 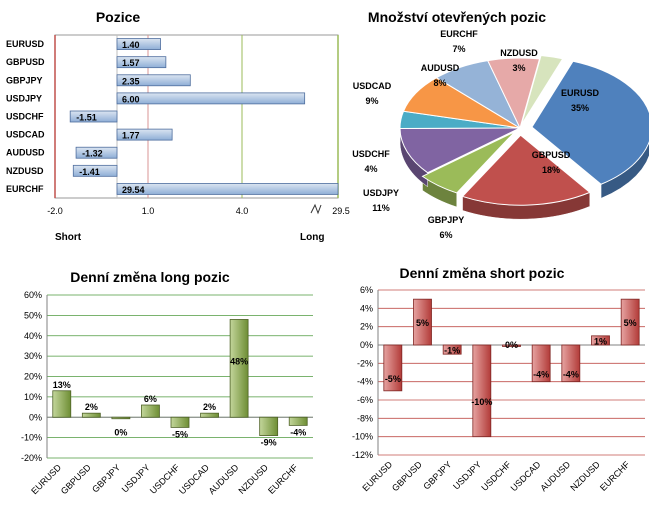 I want to click on long-category-label: EURCHF, so click(x=283, y=479).